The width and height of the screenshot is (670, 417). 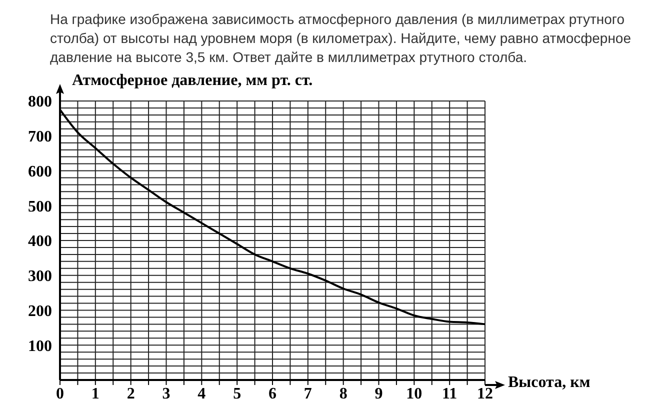 What do you see at coordinates (40, 346) in the screenshot?
I see `y-tick-label: 100` at bounding box center [40, 346].